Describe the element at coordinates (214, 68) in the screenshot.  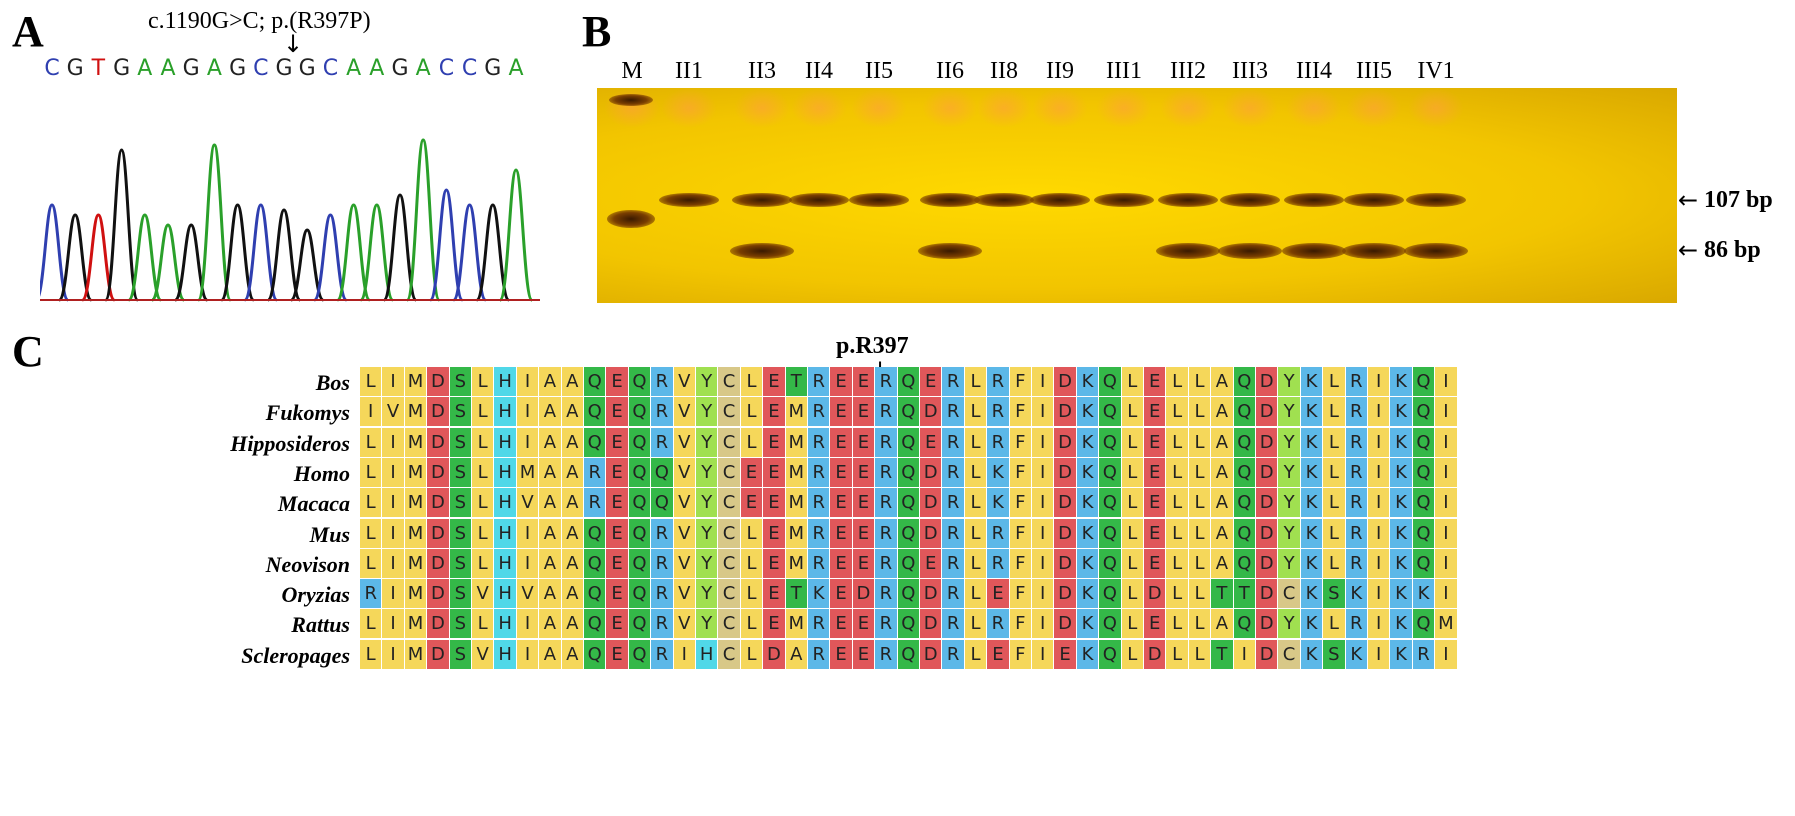
I see `sequence-base: A` at that location.